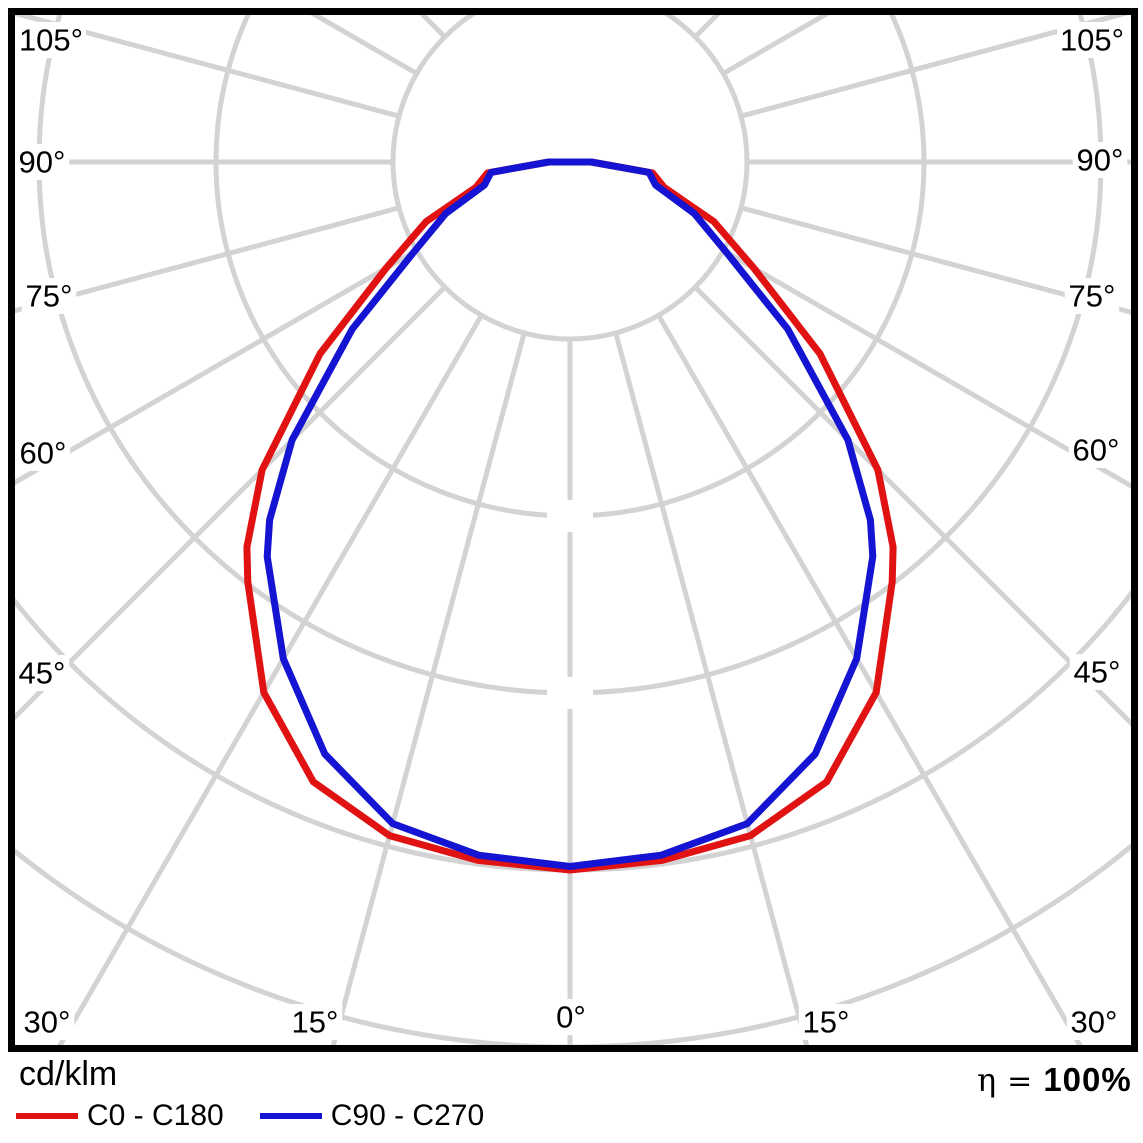 The width and height of the screenshot is (1143, 1143). Describe the element at coordinates (407, 1115) in the screenshot. I see `legend-label: C90 - C270` at that location.